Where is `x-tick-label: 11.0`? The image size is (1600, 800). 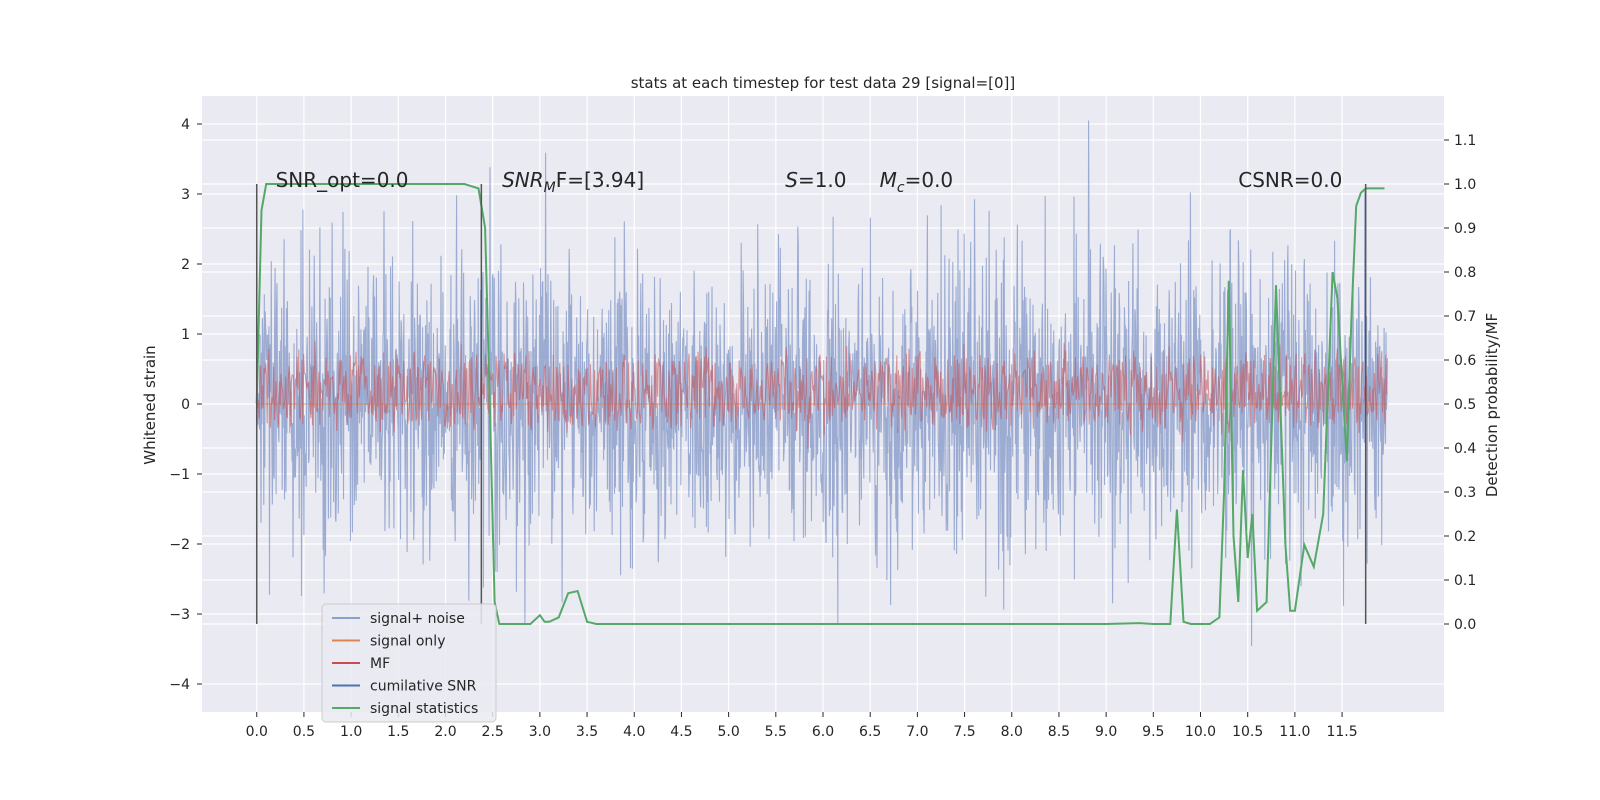 x-tick-label: 11.0 is located at coordinates (1294, 732).